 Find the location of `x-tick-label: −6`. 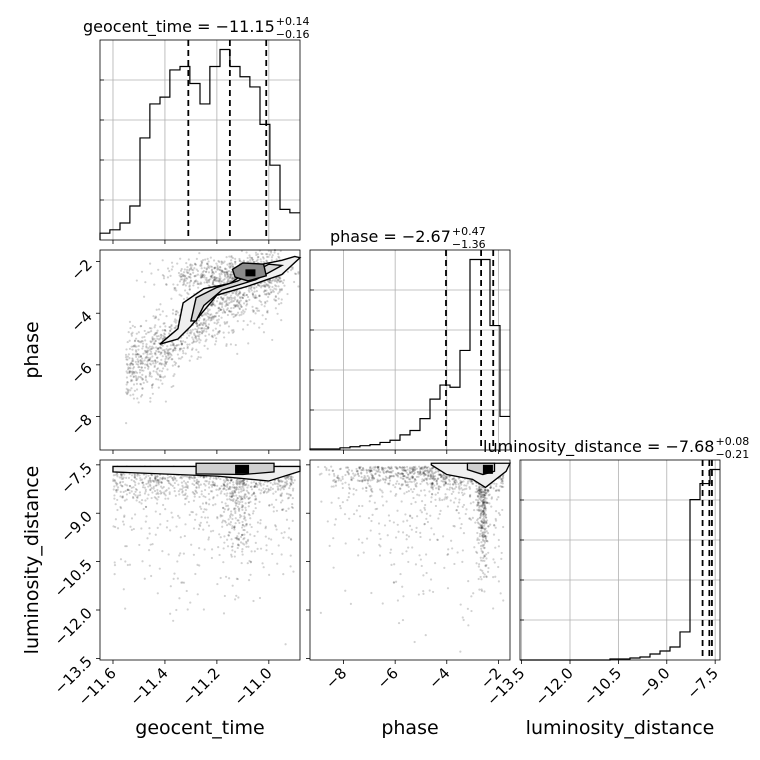

x-tick-label: −6 is located at coordinates (388, 678).